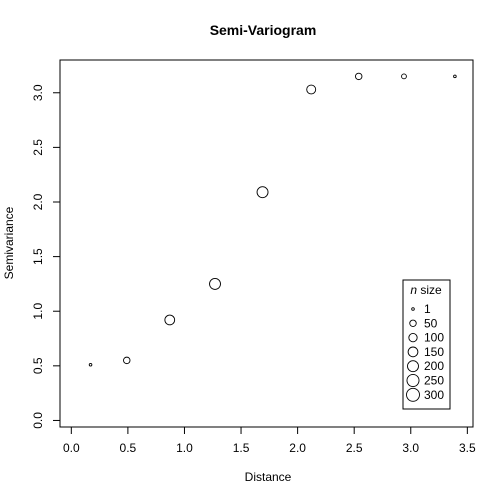  Describe the element at coordinates (354, 448) in the screenshot. I see `x-tick-label: 2.5` at that location.